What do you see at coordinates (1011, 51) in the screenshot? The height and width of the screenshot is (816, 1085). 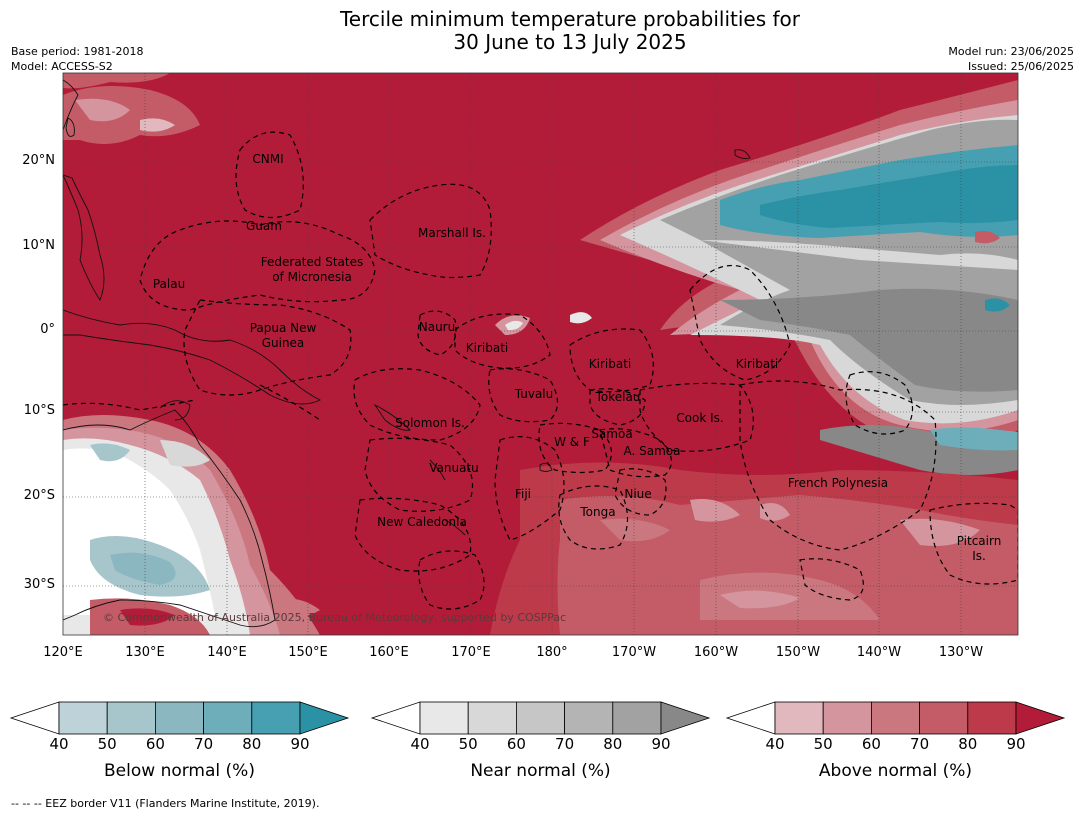 I see `model-run: Model run: 23/06/2025` at bounding box center [1011, 51].